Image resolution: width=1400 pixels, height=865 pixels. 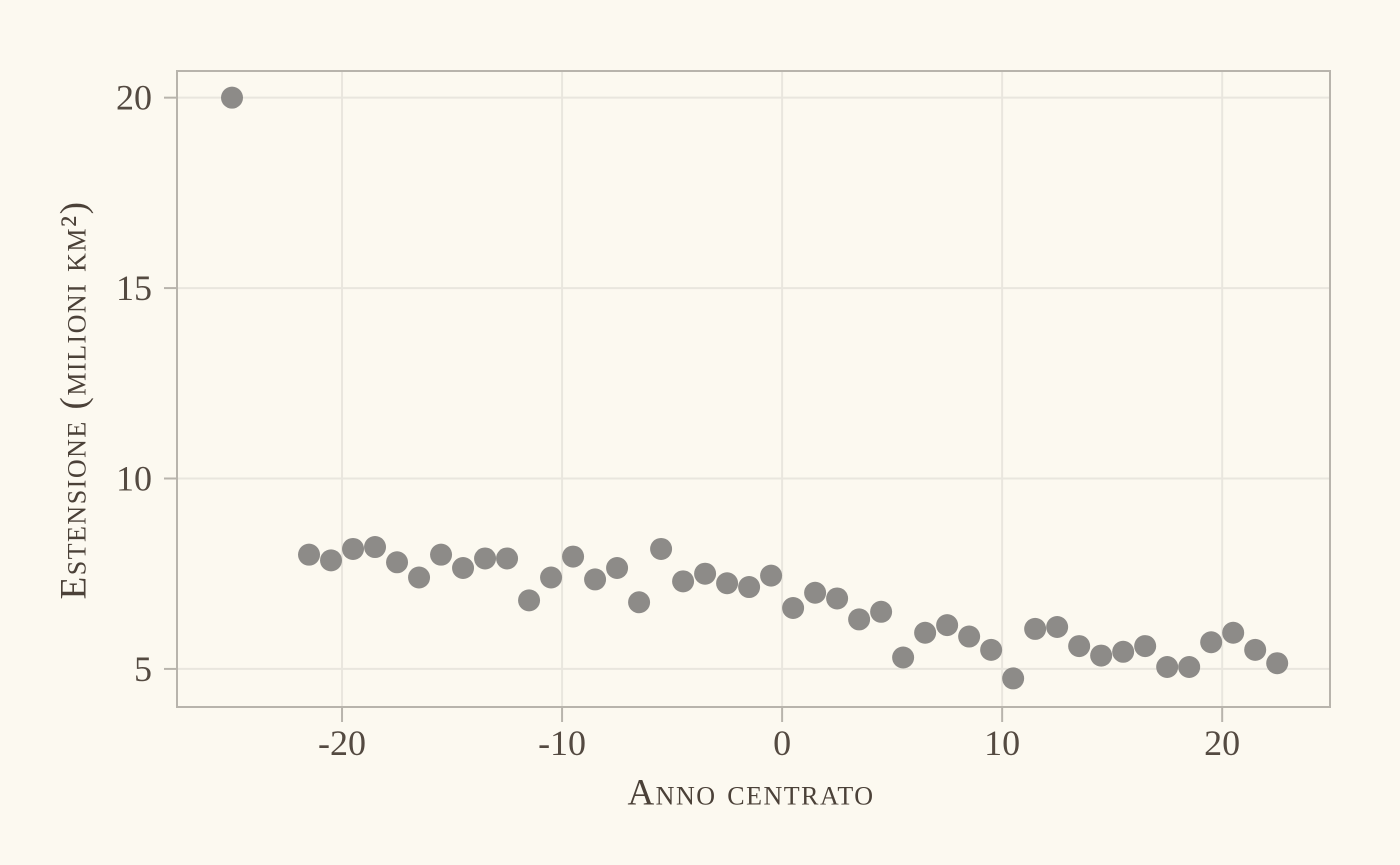 What do you see at coordinates (143, 669) in the screenshot?
I see `y-tick-label: 5` at bounding box center [143, 669].